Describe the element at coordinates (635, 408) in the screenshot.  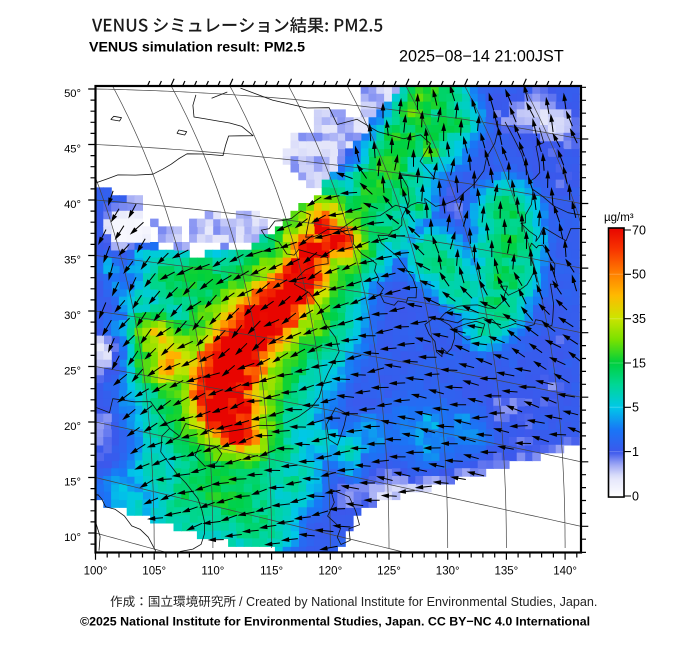
I see `svg-text: 5` at that location.